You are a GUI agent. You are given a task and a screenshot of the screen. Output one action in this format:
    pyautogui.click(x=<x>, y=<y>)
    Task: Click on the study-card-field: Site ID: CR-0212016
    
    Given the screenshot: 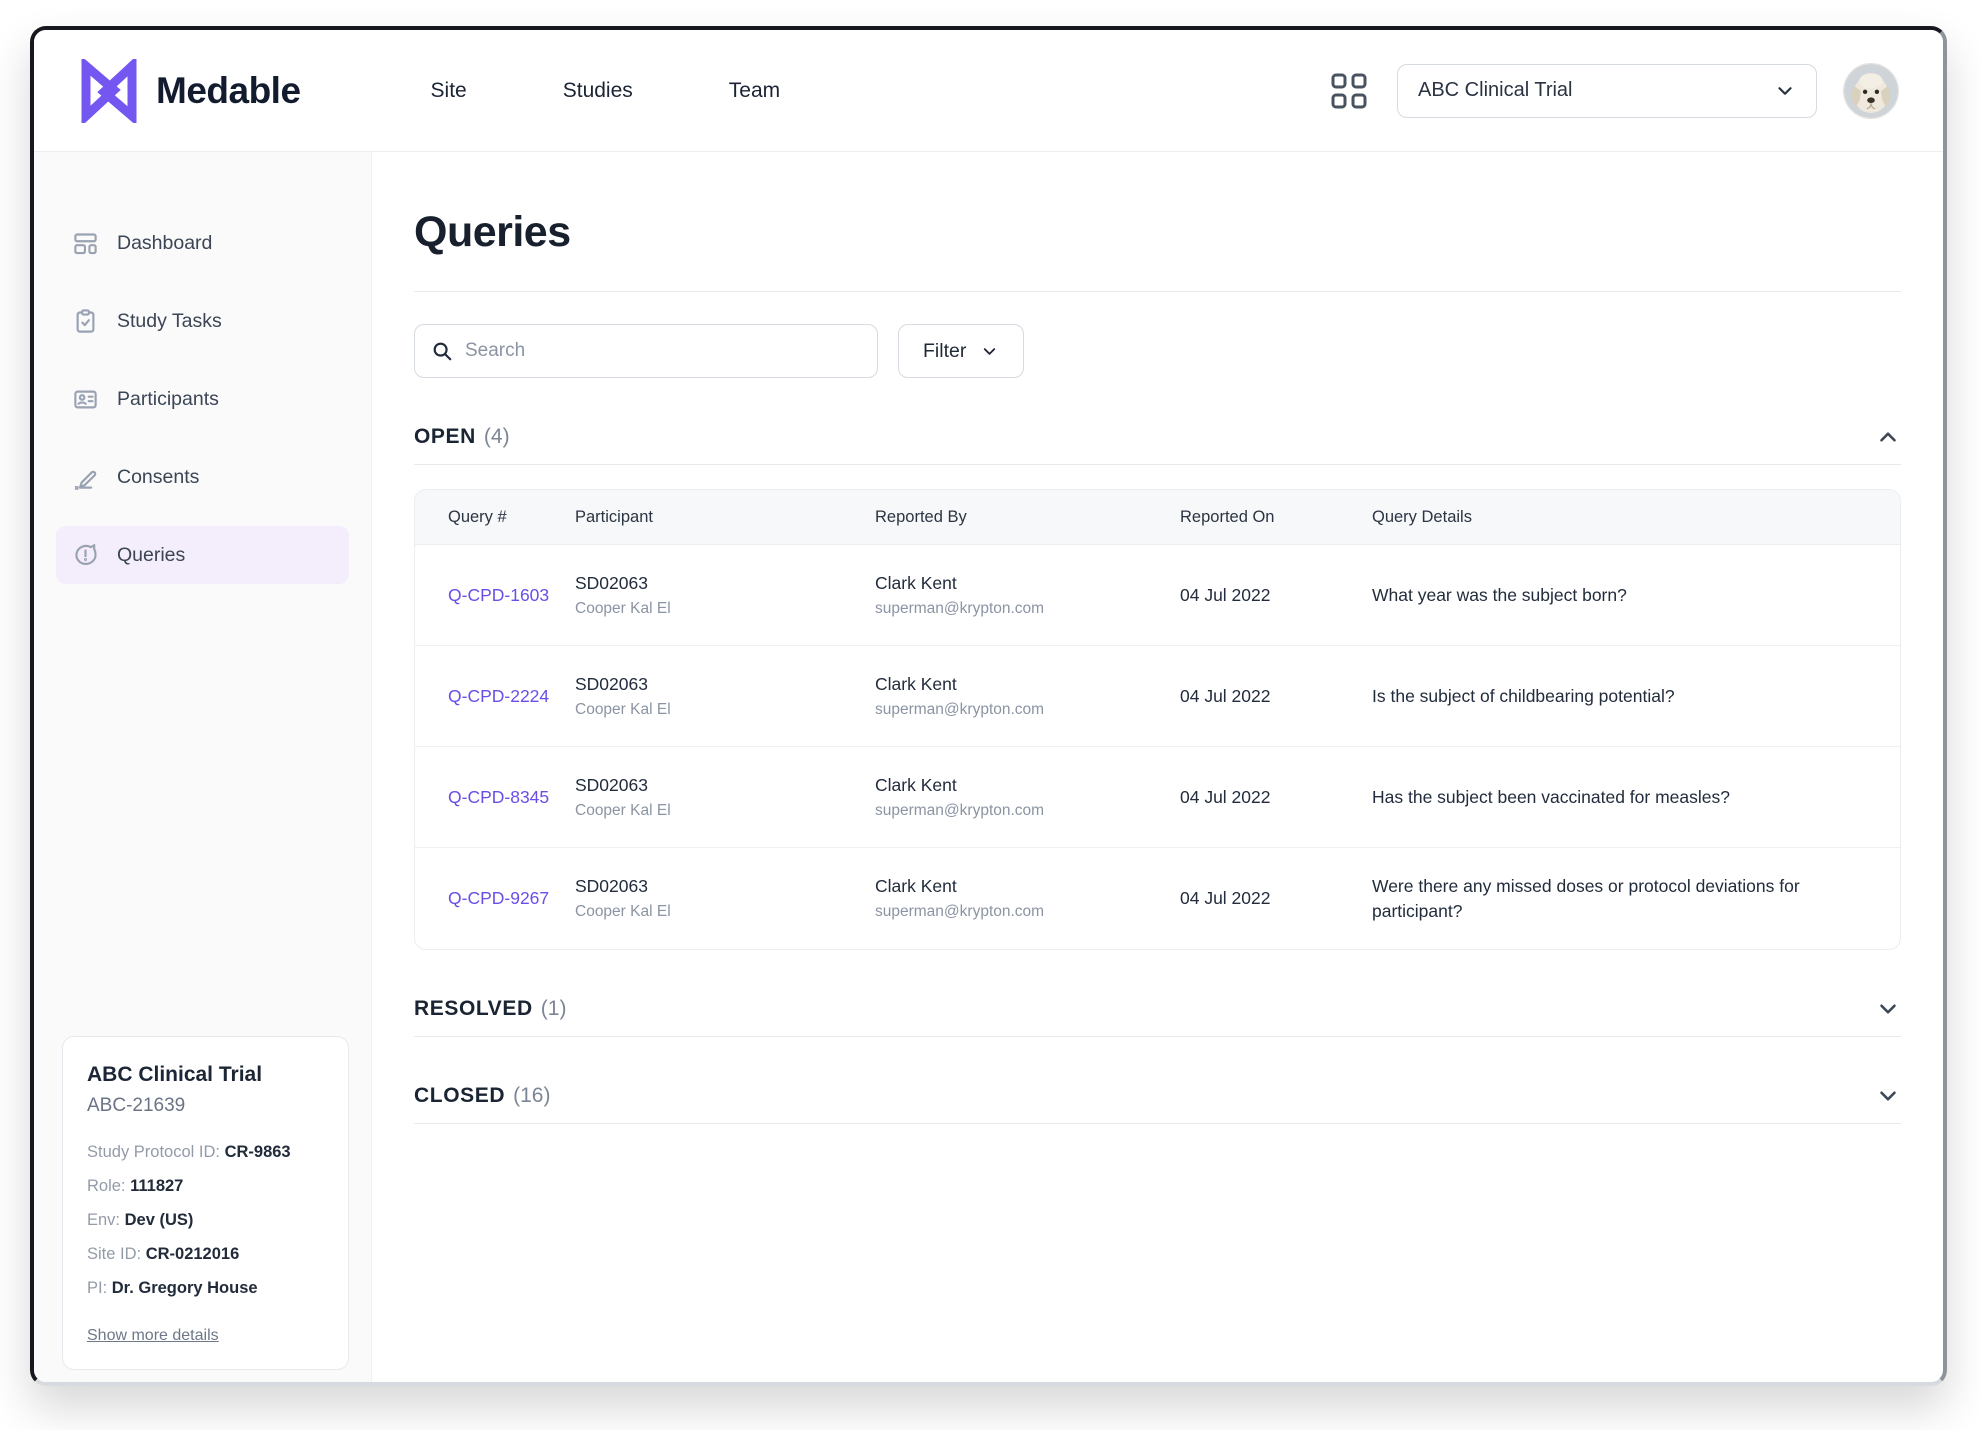 What is the action you would take?
    pyautogui.click(x=163, y=1254)
    